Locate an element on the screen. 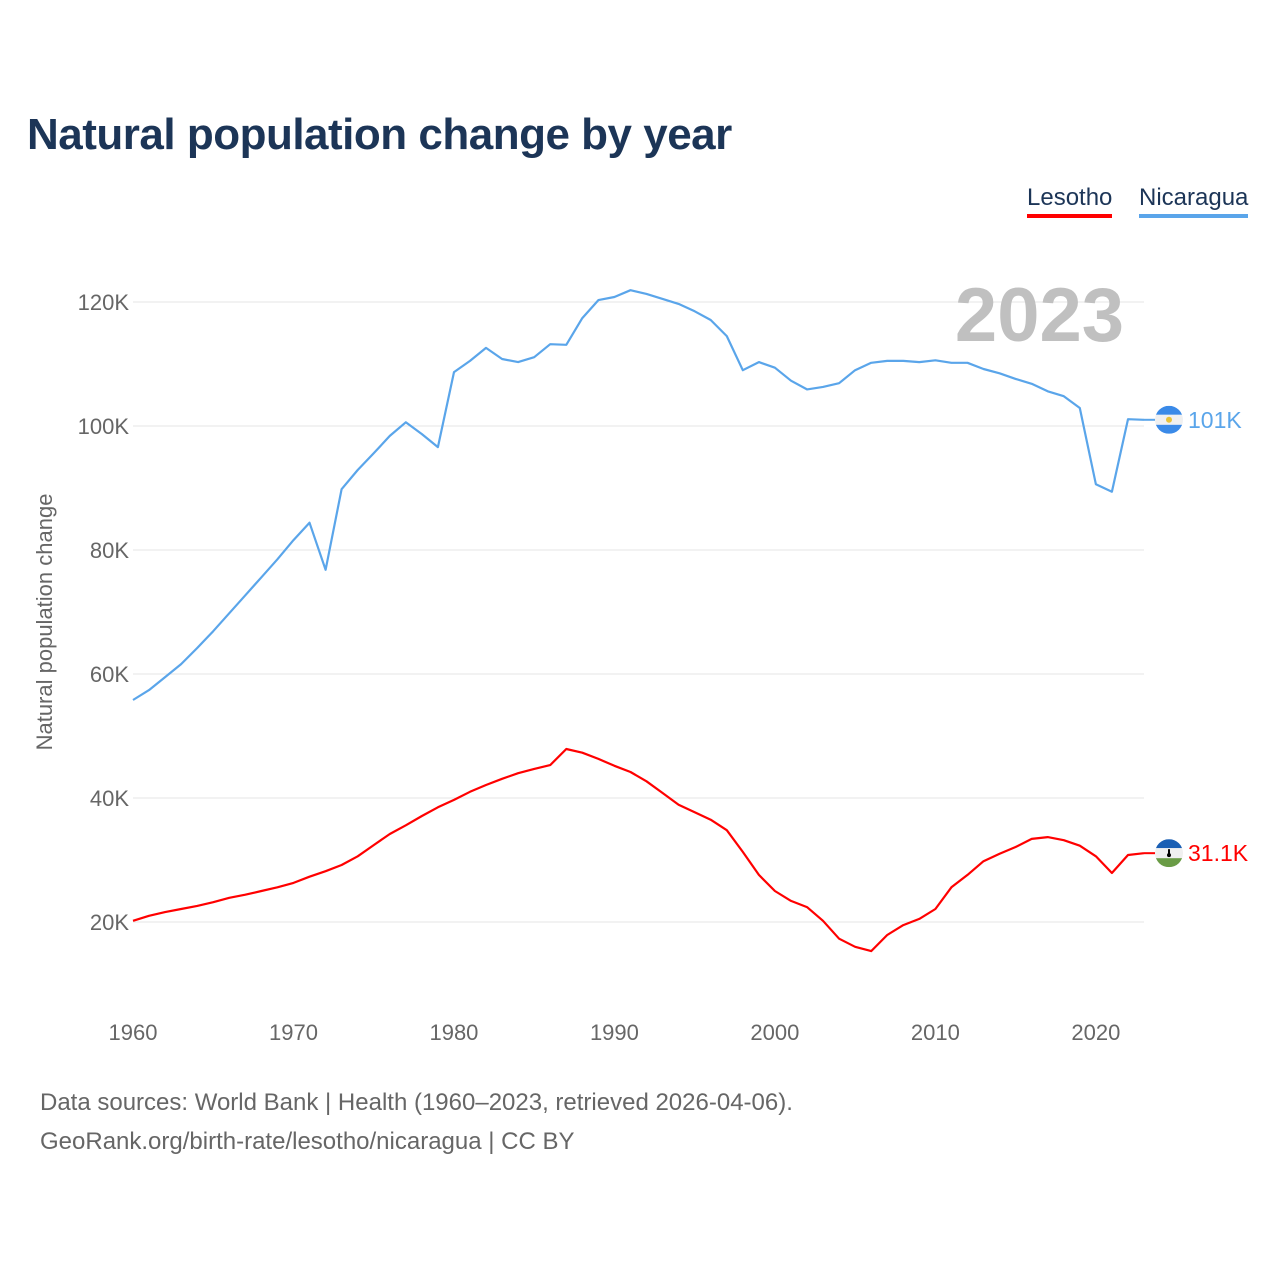  x-tick-label: 2010 is located at coordinates (935, 1032).